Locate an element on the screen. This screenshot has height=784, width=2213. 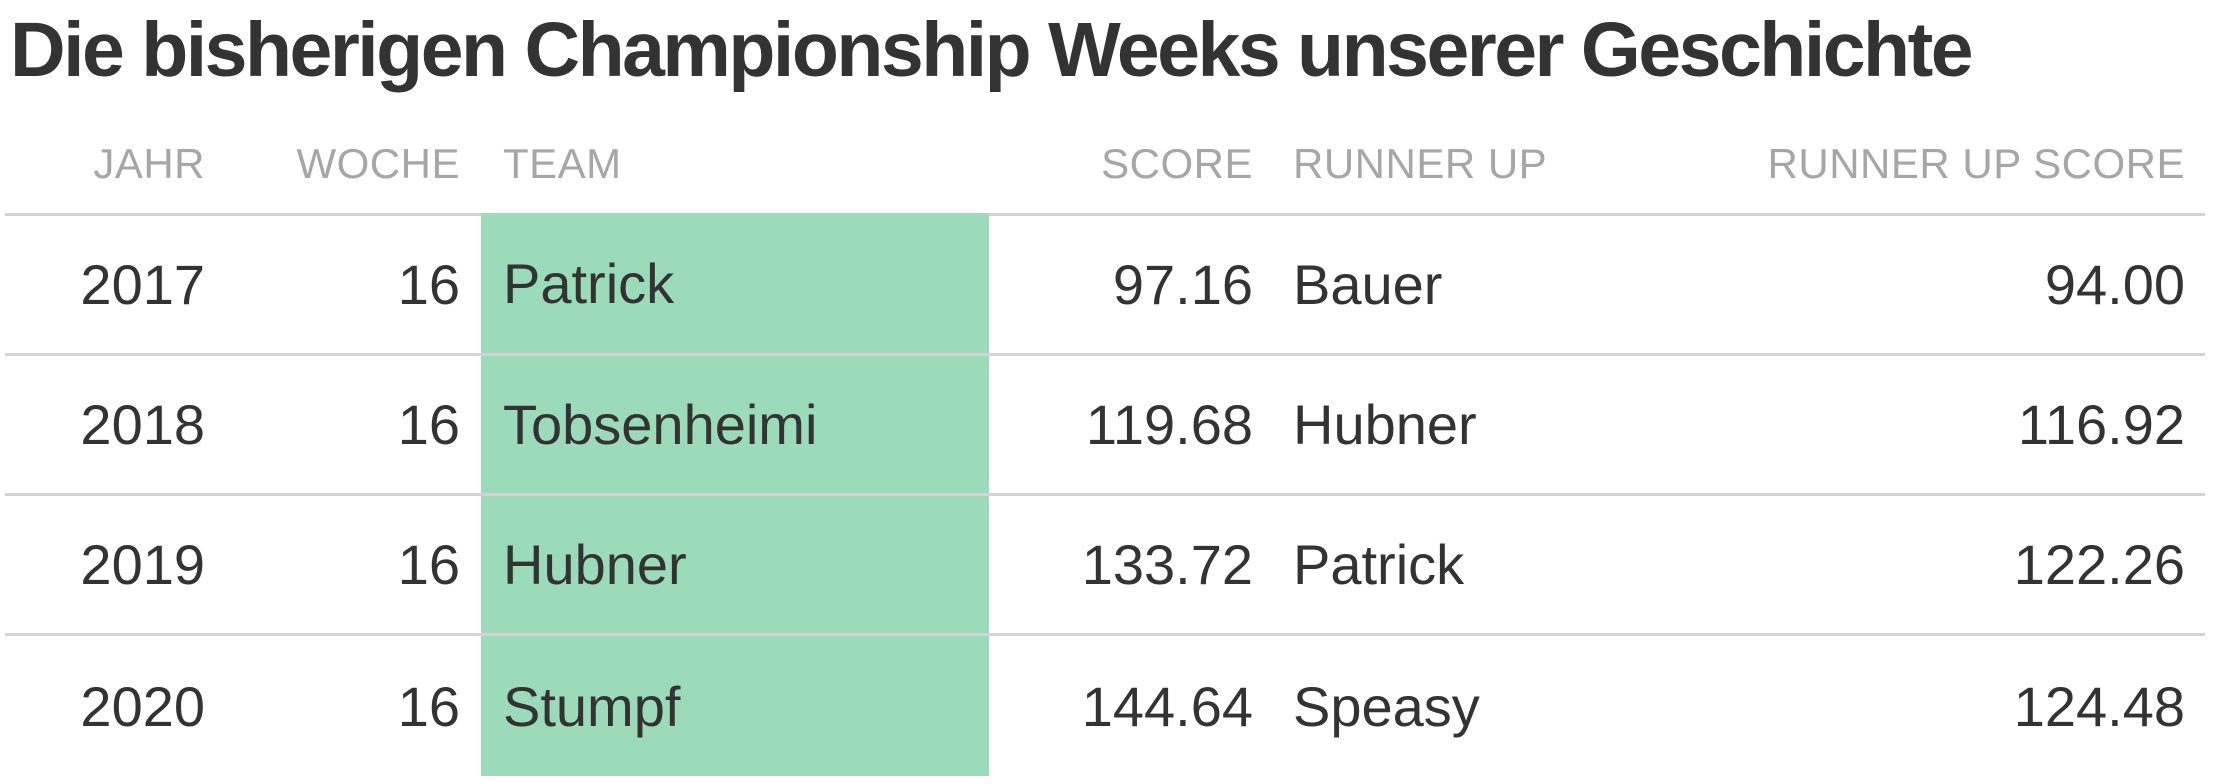
header-runner-up-score: RUNNER UP SCORE is located at coordinates (1976, 163).